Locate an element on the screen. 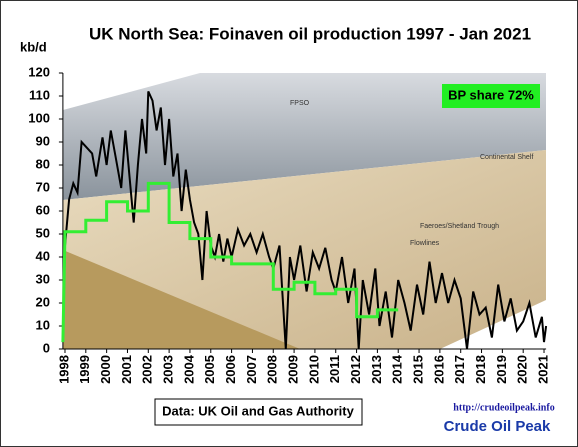 Image resolution: width=578 pixels, height=447 pixels. x-tick-label: 2005 is located at coordinates (209, 369).